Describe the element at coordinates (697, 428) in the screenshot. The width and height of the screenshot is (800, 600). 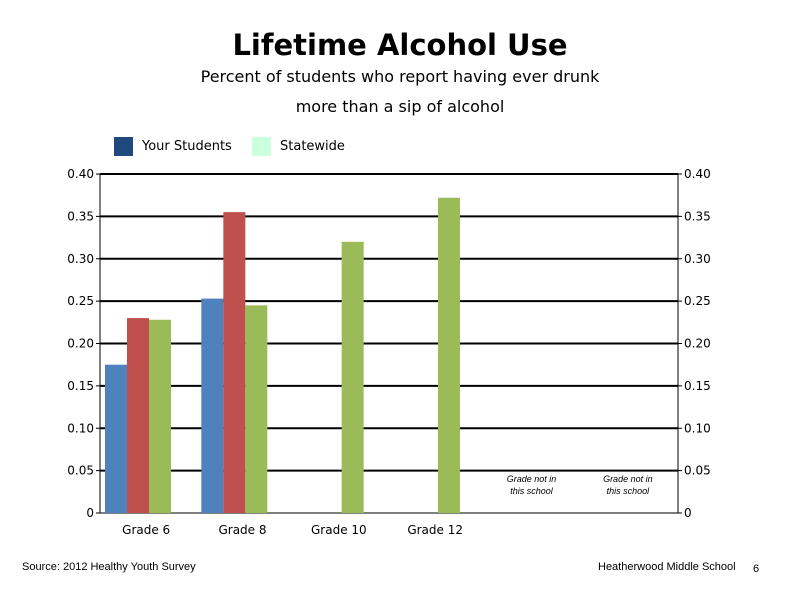
I see `y-tick-label-right: 0.10` at that location.